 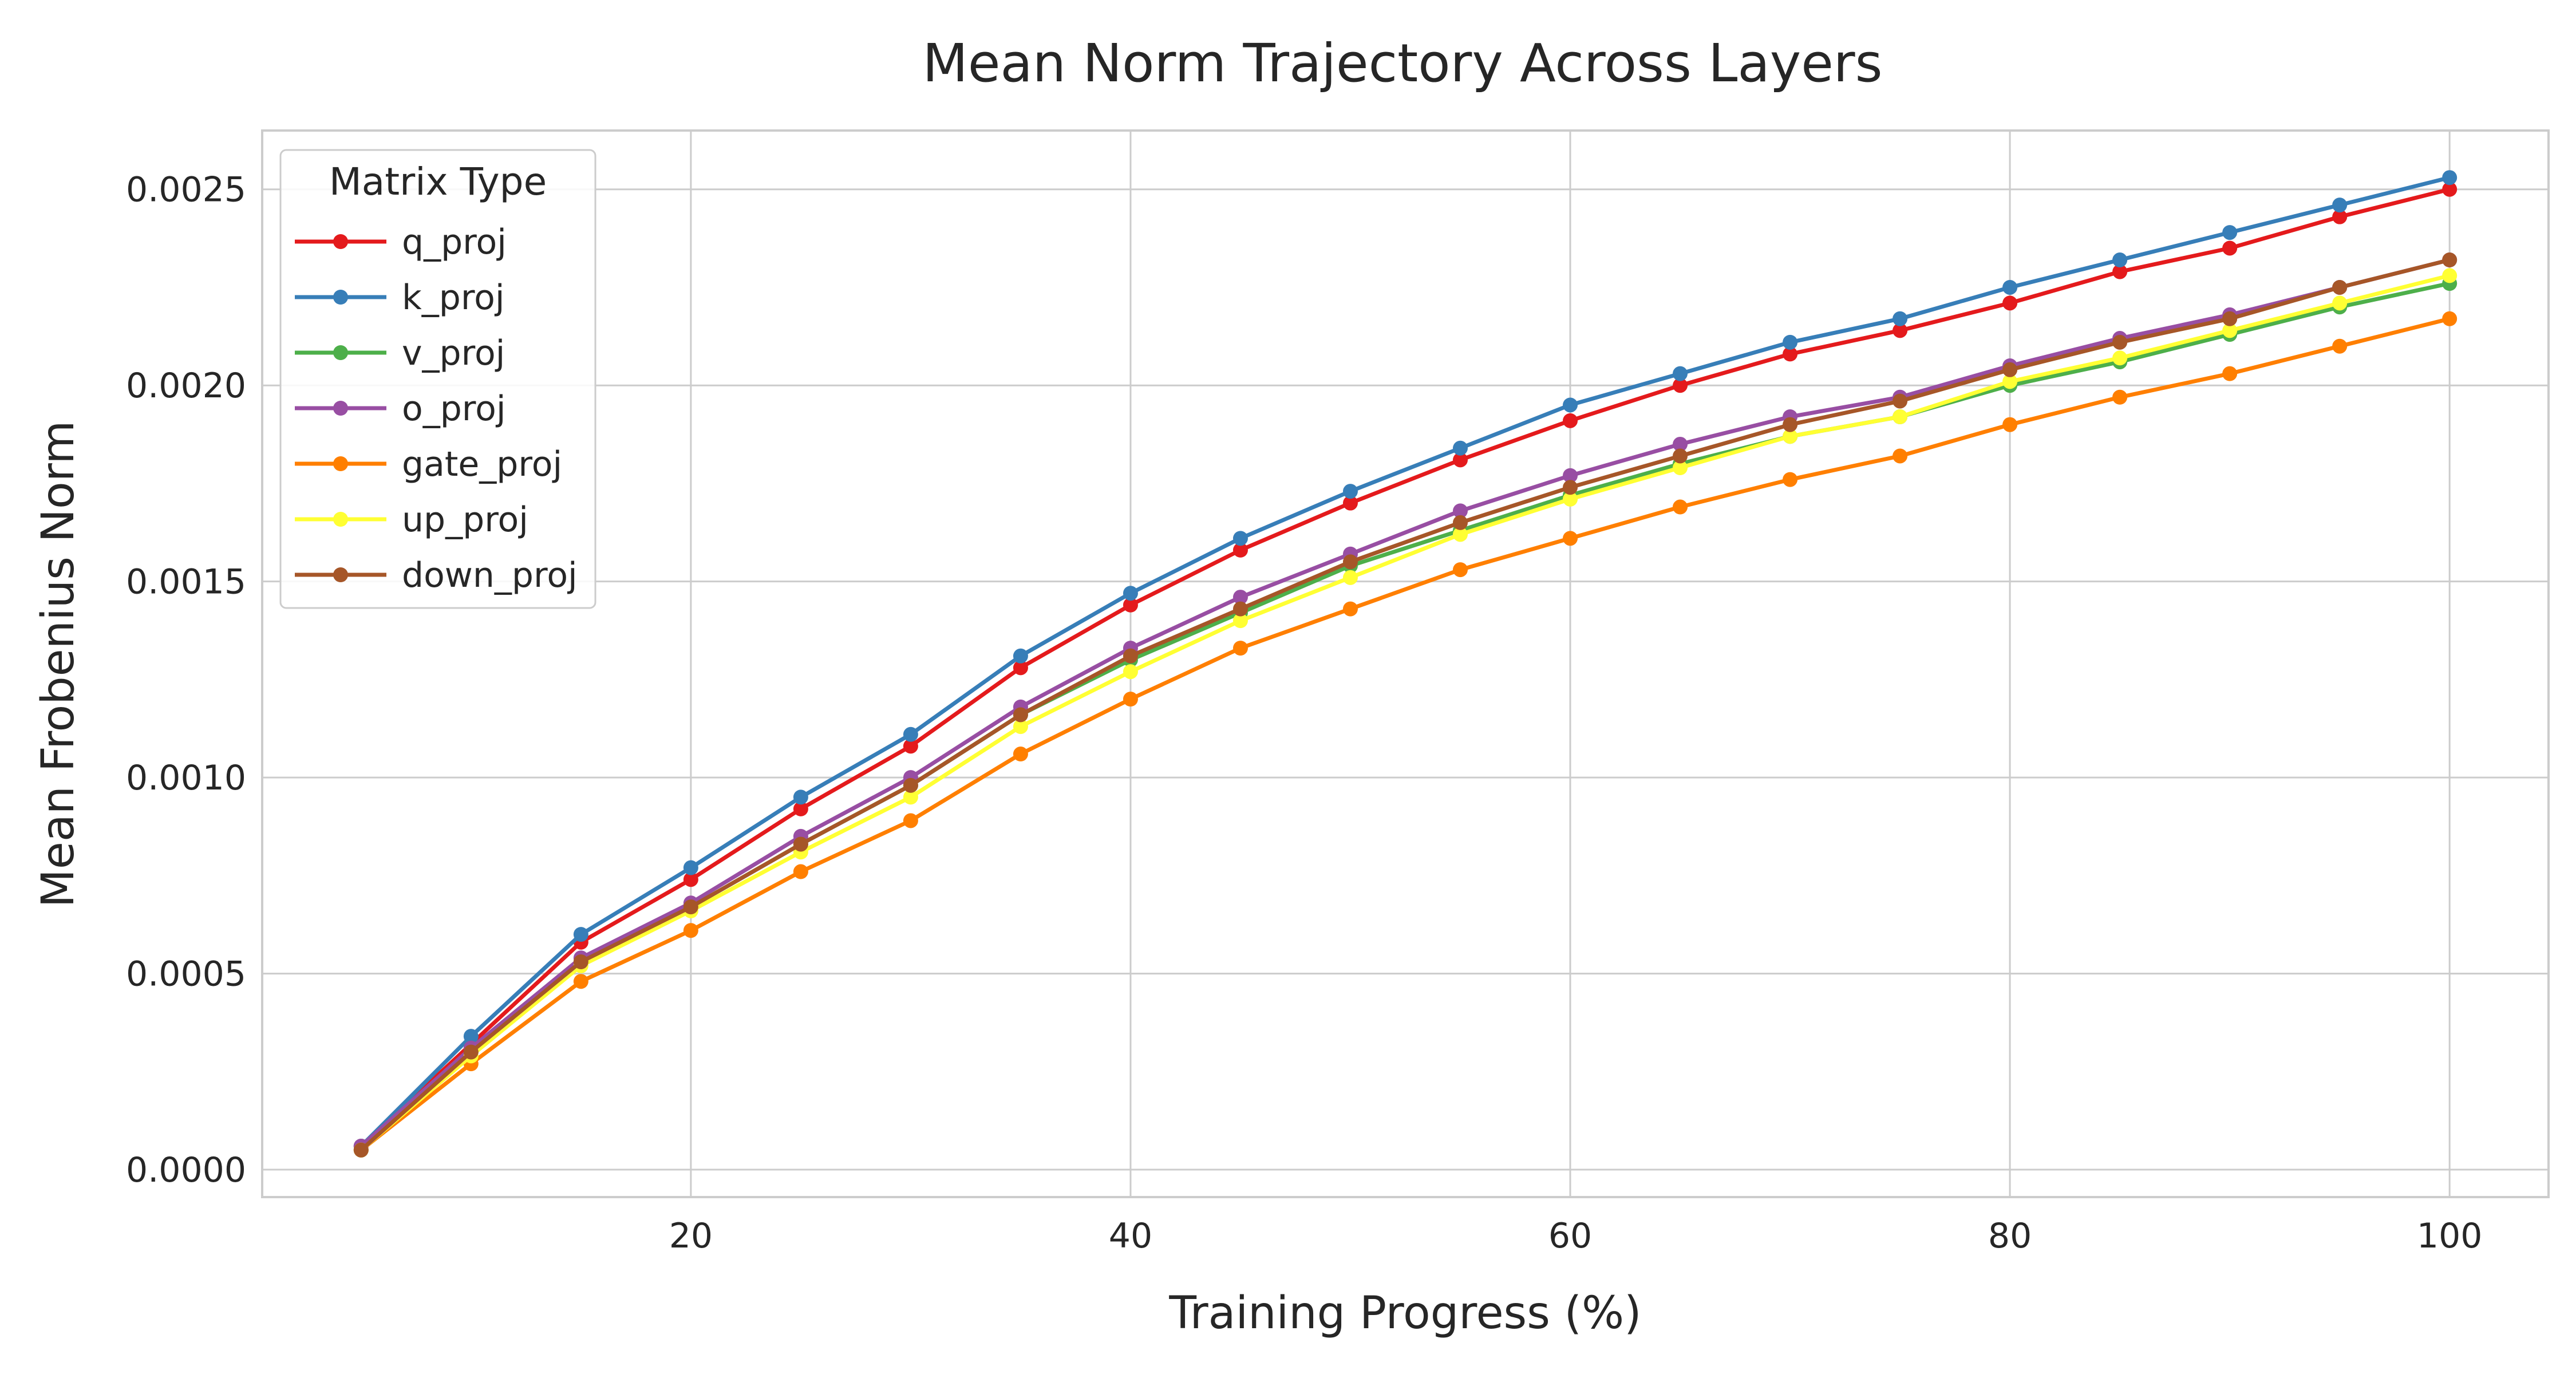 What do you see at coordinates (490, 575) in the screenshot?
I see `legend-label: down_proj` at bounding box center [490, 575].